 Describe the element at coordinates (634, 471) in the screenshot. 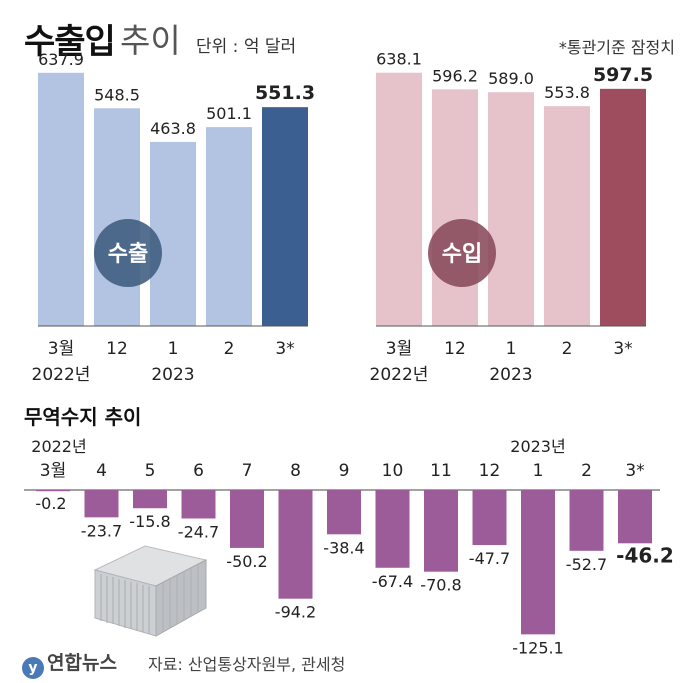

I see `2-tick-label: 3*` at that location.